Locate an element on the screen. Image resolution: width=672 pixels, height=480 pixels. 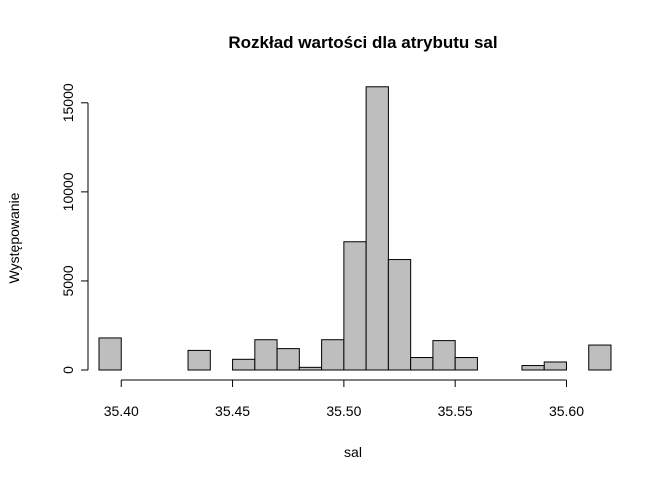
chart-title: Rozkład wartości dla atrybutu sal is located at coordinates (362, 42).